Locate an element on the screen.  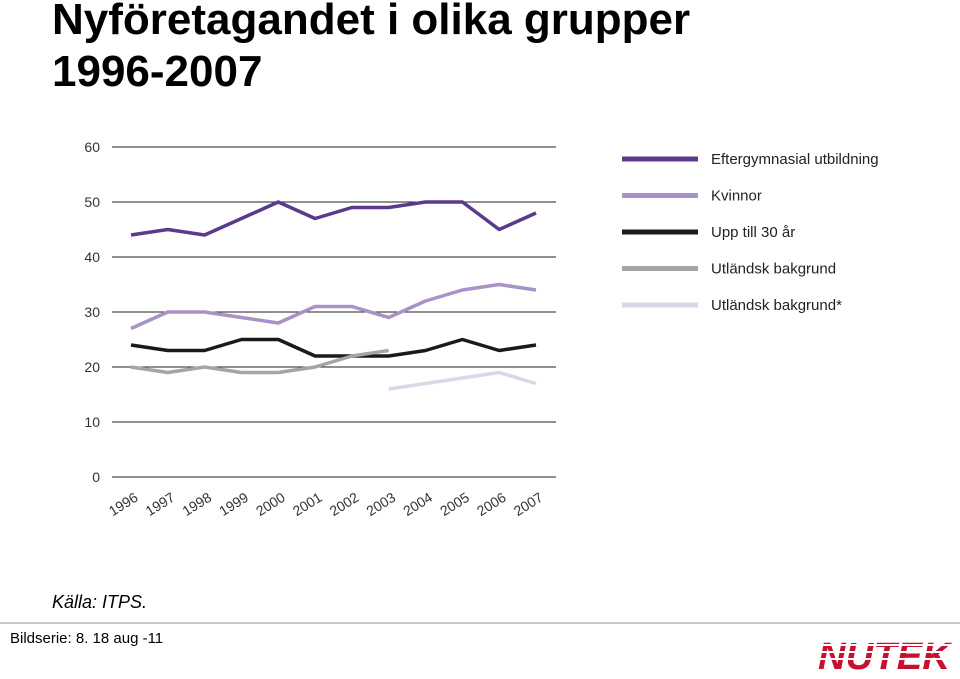
legend-label: Utländsk bakgrund* is located at coordinates (776, 305).